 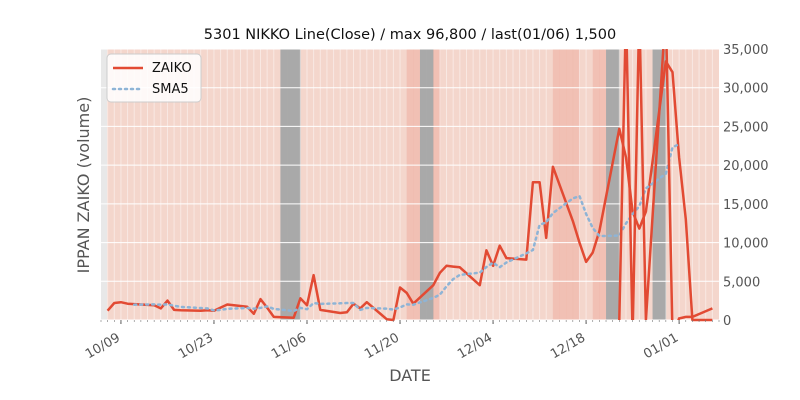 I want to click on x-tick-label: 01/01, so click(x=661, y=346).